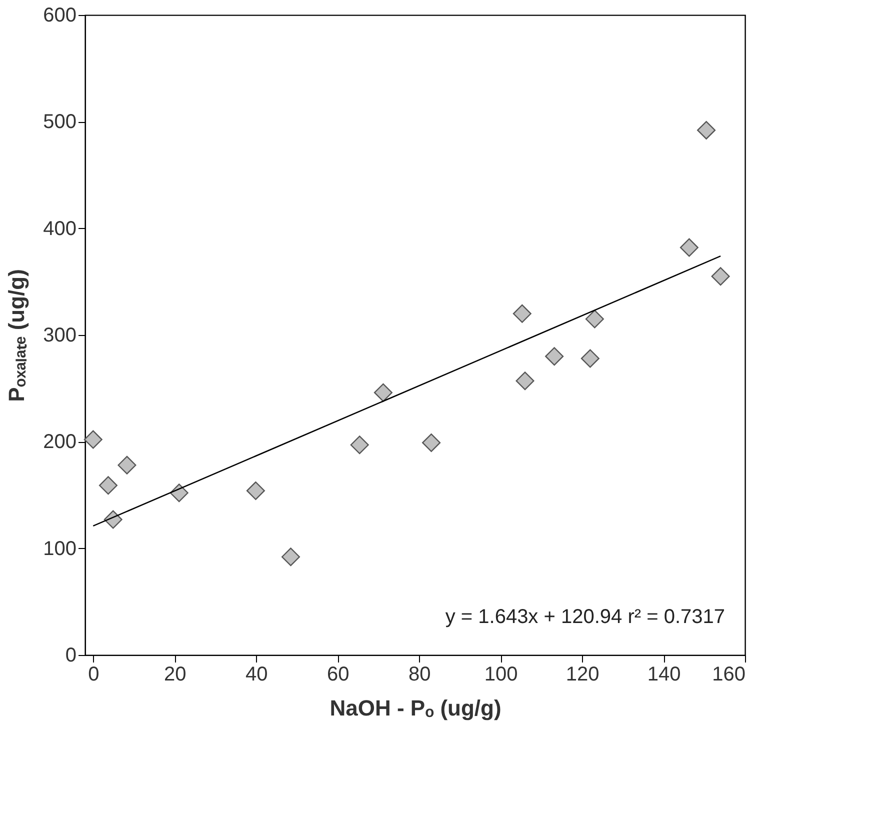 This screenshot has width=872, height=839. I want to click on x-tick-label: 100, so click(501, 675).